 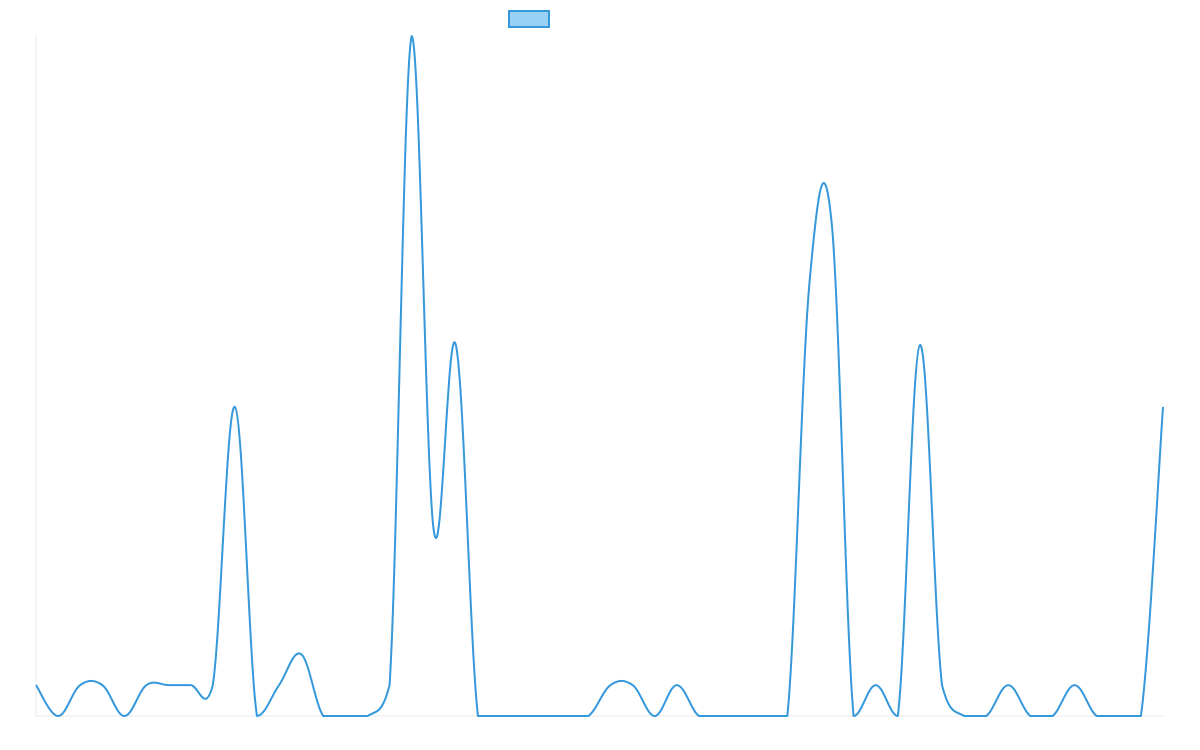 What do you see at coordinates (529, 19) in the screenshot?
I see `legend-swatch` at bounding box center [529, 19].